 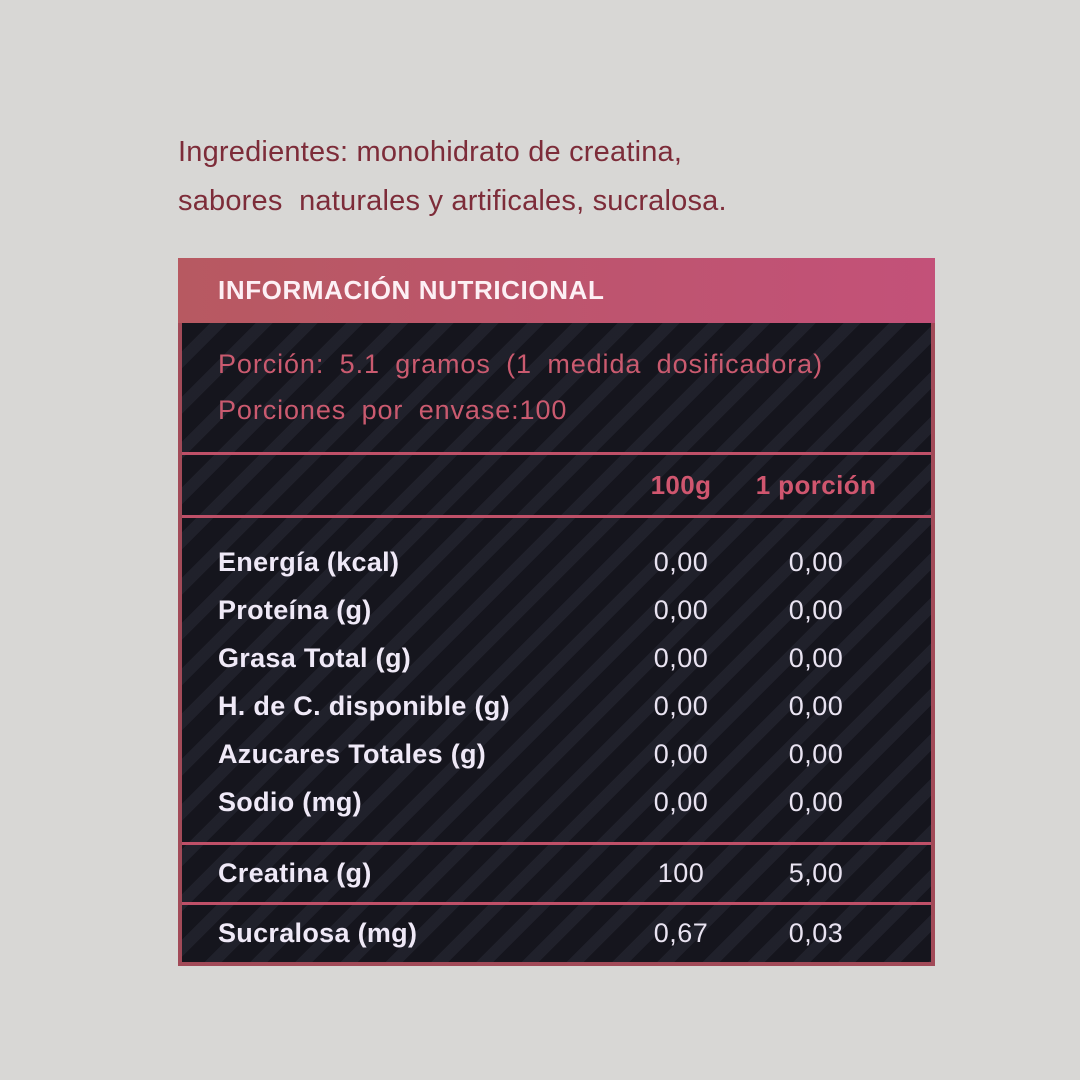 I want to click on servings-per-container-line: Porciones por envase:100, so click(x=393, y=410).